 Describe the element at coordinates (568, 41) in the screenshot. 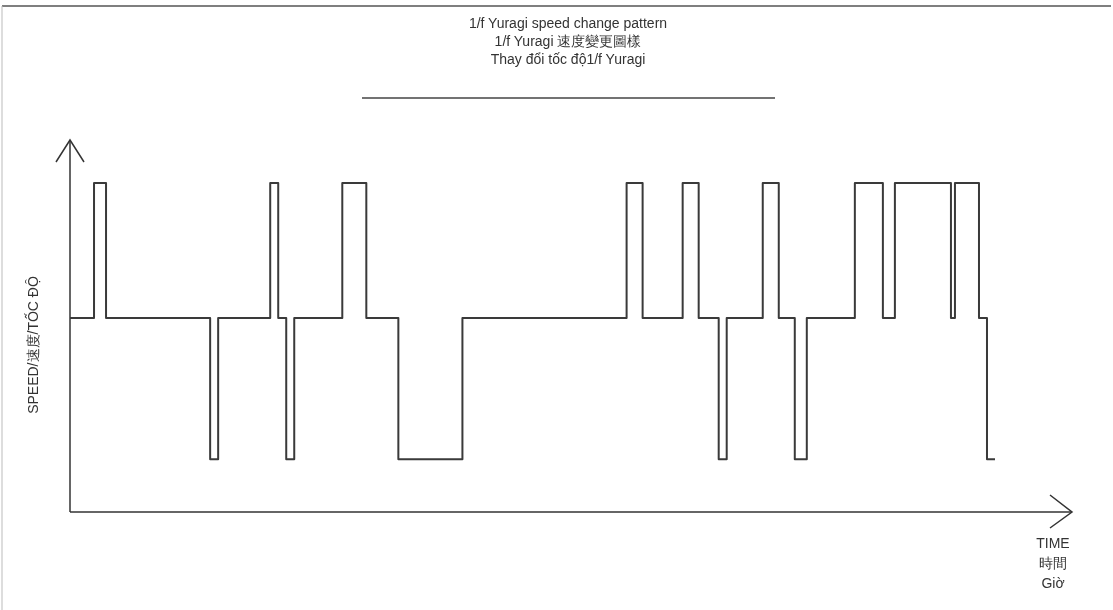

I see `chart-title: 1/f Yuragi speed change pattern 1/f Yuragi 速度變更圖樣 Thay đổi tốc độ1/f Yuragi` at that location.